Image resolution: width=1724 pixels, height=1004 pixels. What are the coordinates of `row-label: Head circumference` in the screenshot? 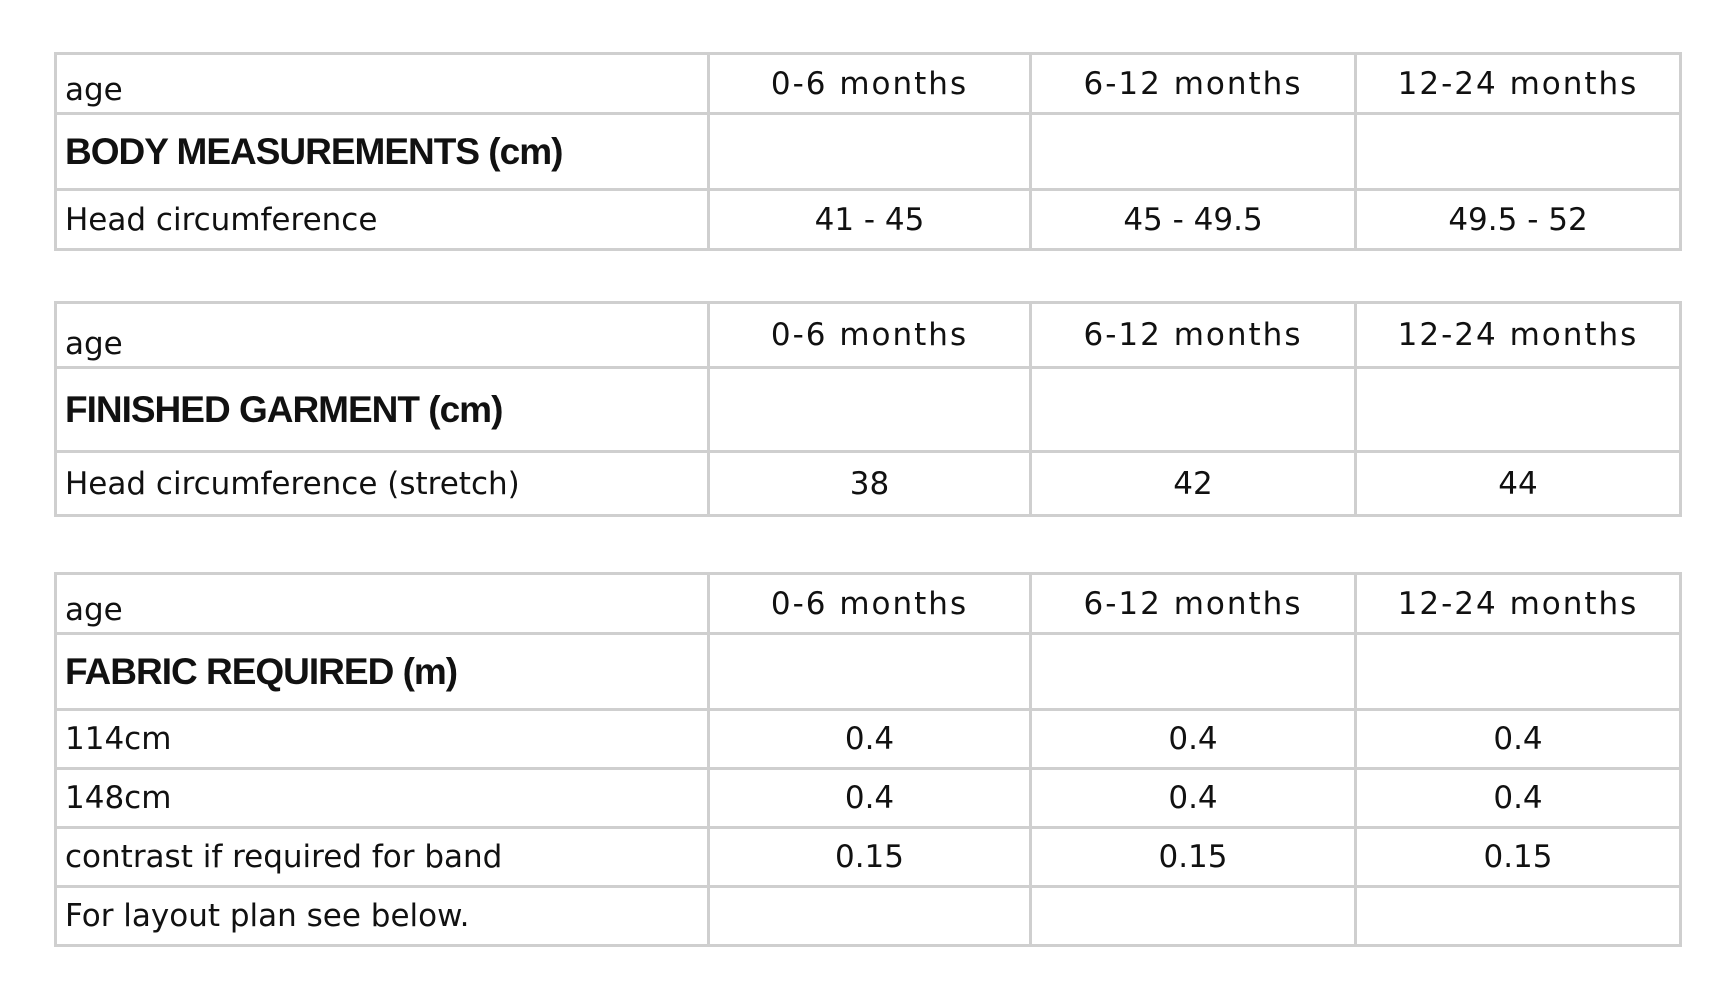 It's located at (382, 219).